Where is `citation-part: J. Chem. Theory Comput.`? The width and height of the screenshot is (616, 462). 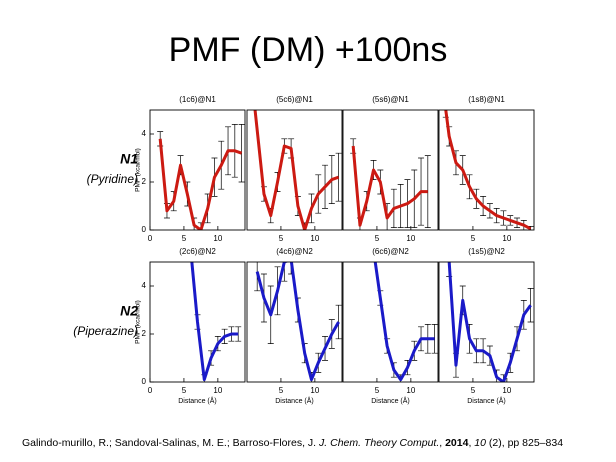
citation-part: J. Chem. Theory Comput. is located at coordinates (378, 443).